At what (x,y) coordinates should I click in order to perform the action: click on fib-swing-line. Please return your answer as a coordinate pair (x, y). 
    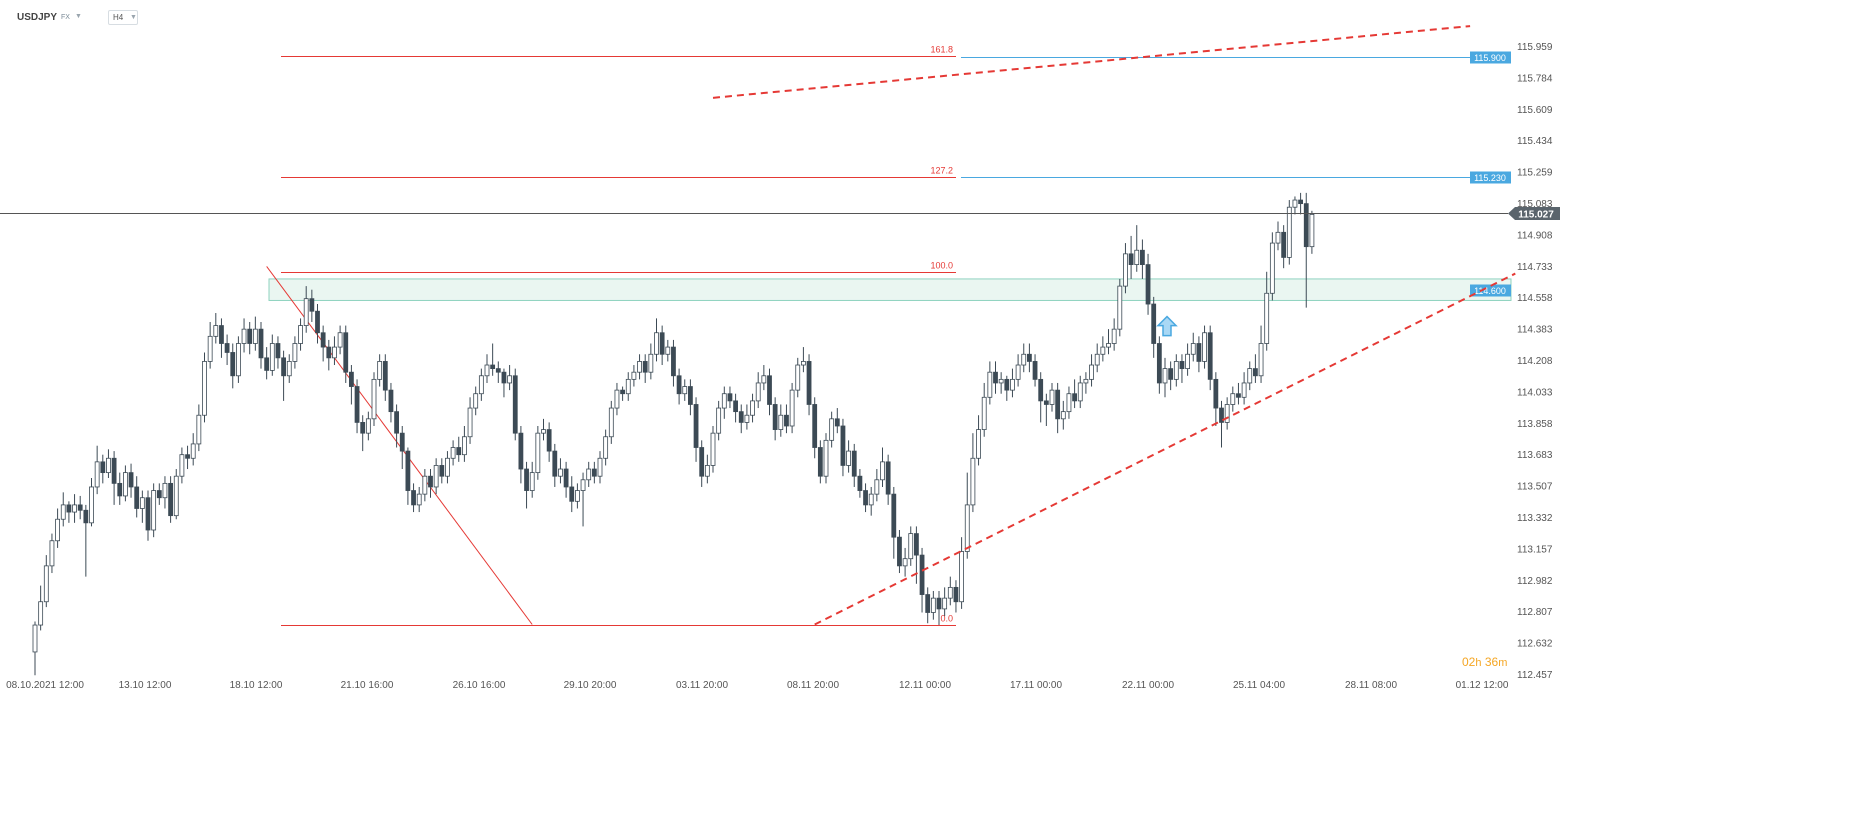
    Looking at the image, I should click on (399, 445).